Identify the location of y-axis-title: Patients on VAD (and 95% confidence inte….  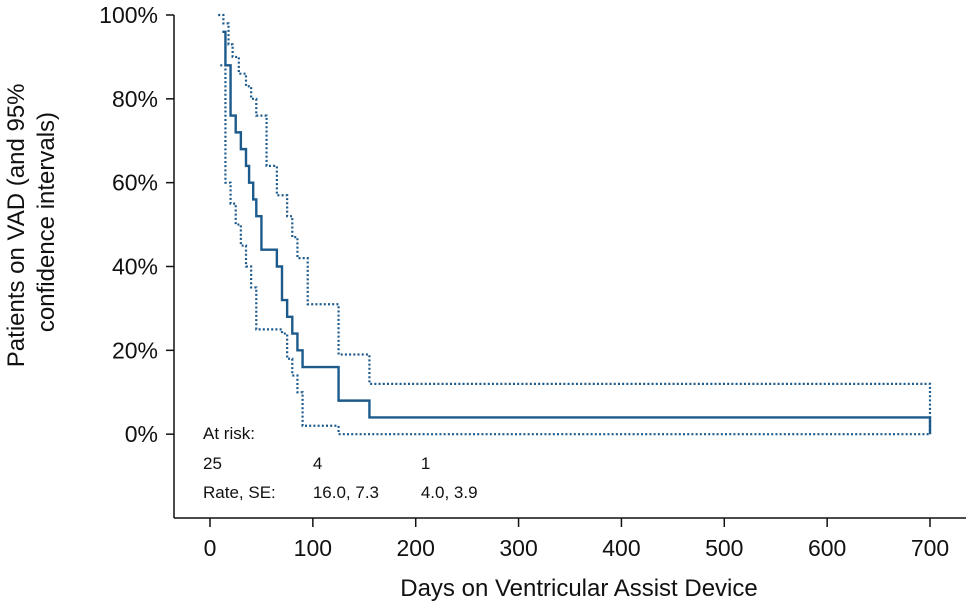
(31, 222).